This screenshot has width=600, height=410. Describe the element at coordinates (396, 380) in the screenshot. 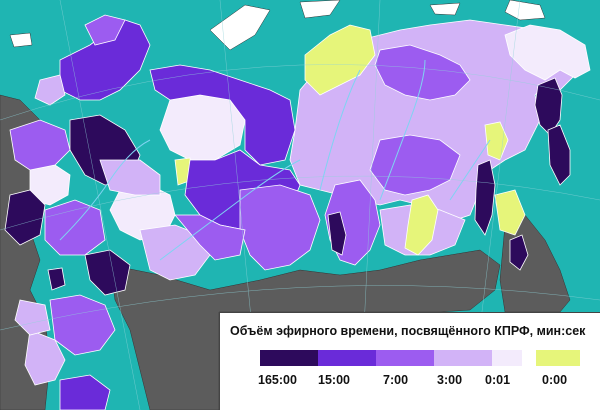

I see `legend-tick-7: 7:00` at that location.